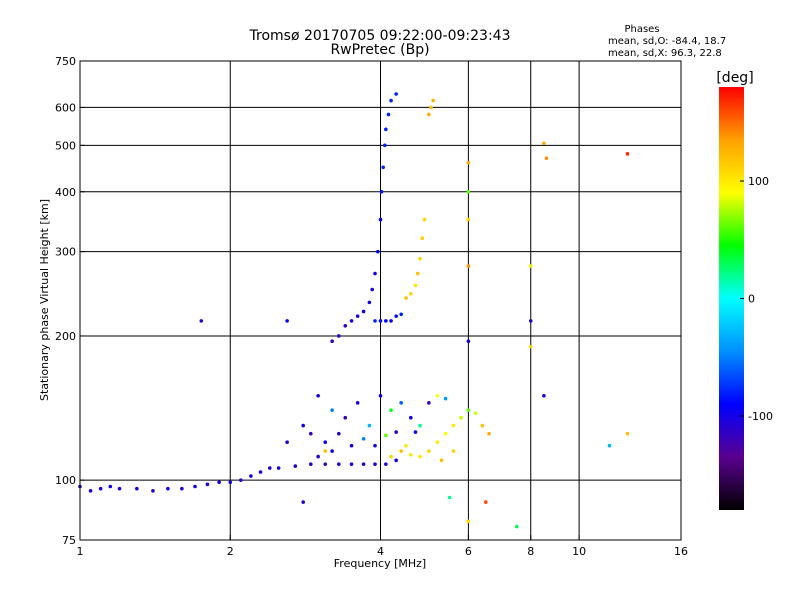  I want to click on phases-legend-line-o: mean, sd,O: -84.4, 18.7, so click(667, 41).